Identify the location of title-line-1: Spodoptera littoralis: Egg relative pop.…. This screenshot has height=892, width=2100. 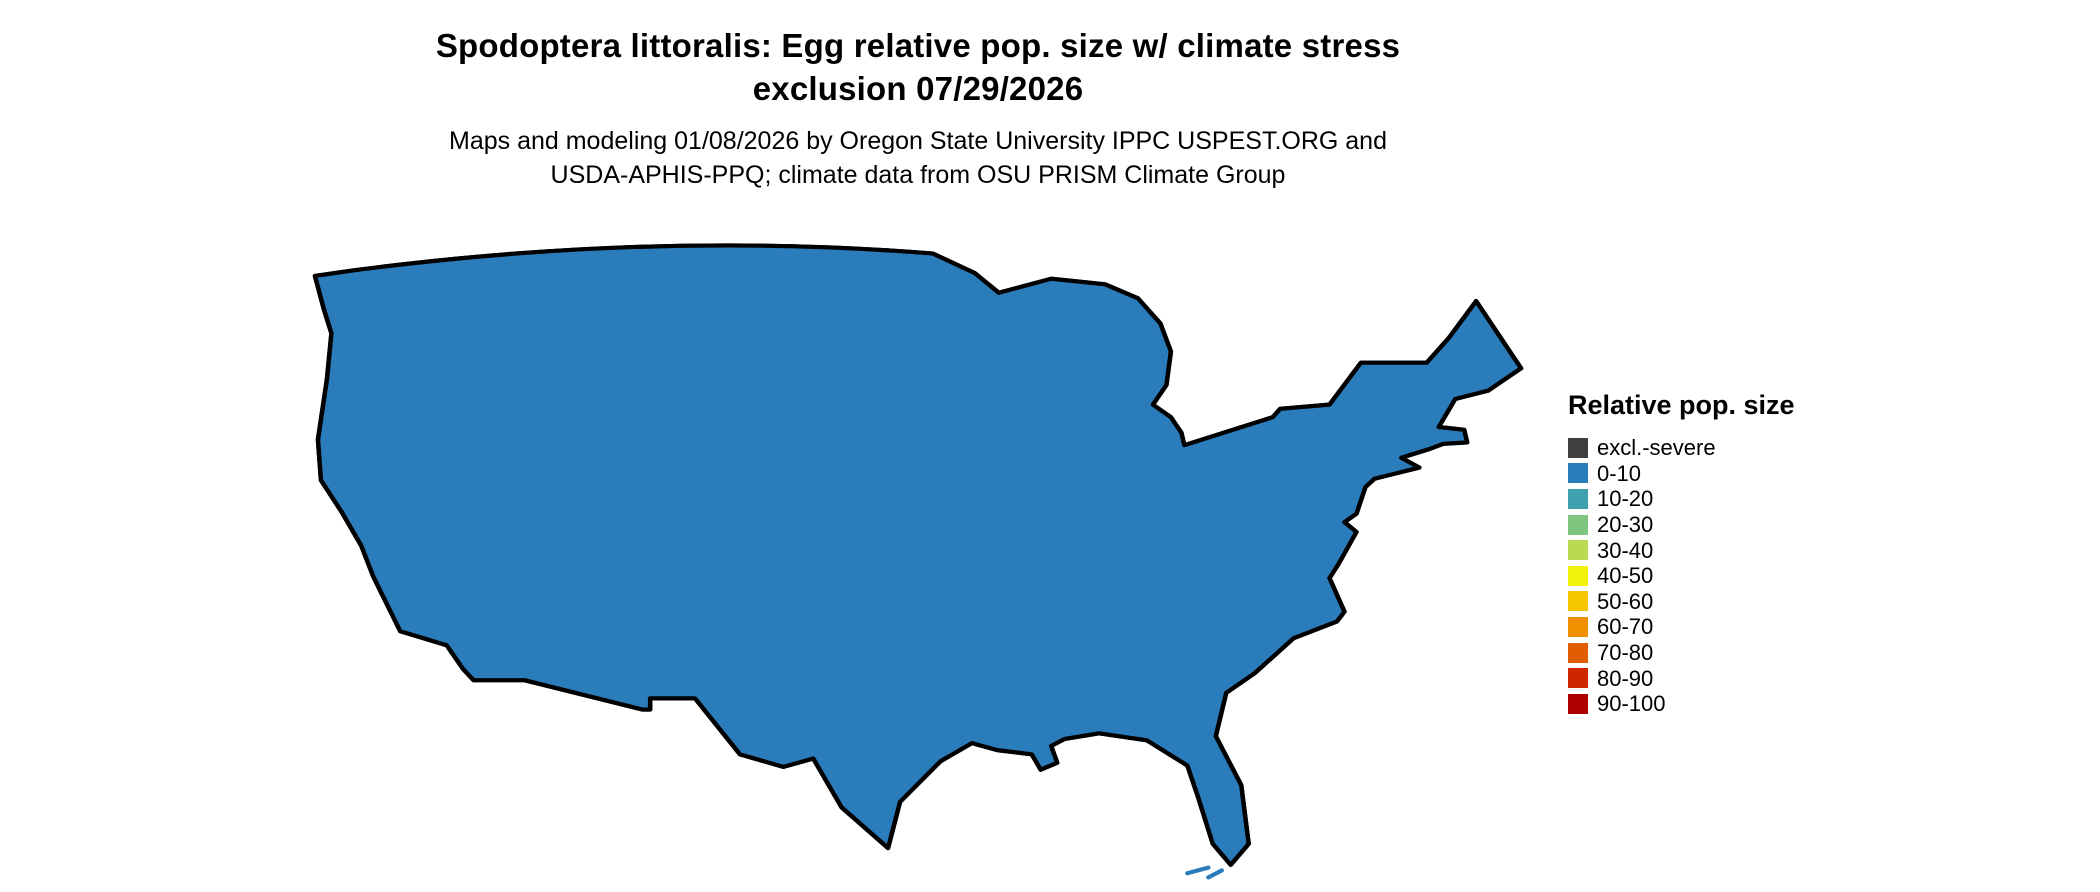
(918, 45).